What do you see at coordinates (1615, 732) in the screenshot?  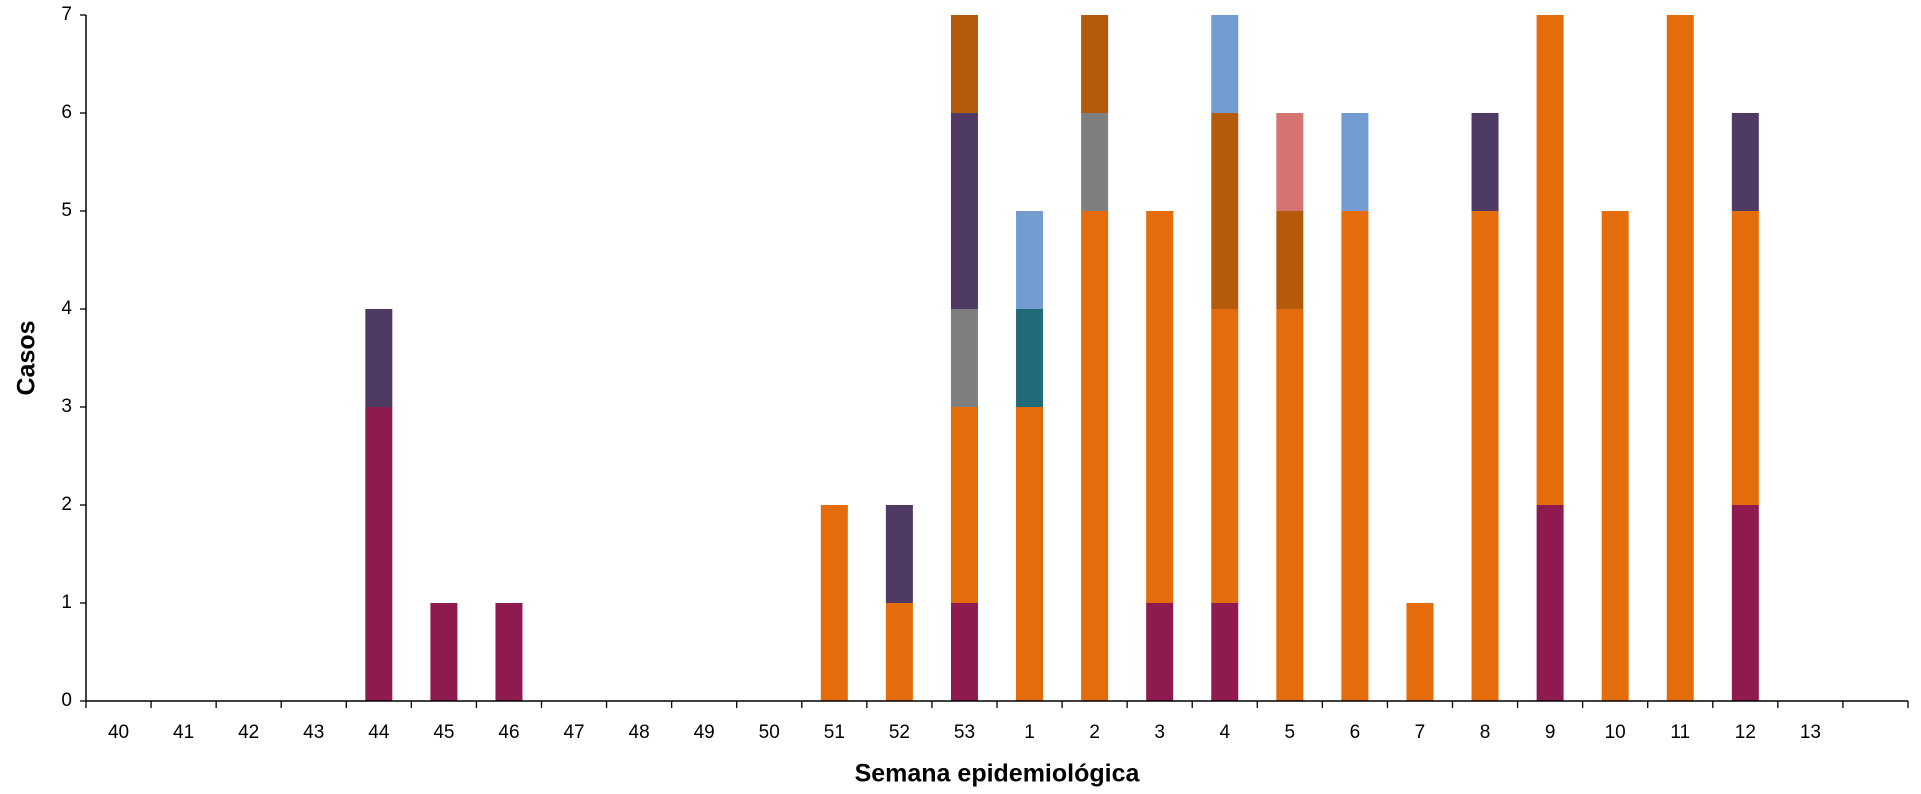 I see `x-tick-label: 10` at bounding box center [1615, 732].